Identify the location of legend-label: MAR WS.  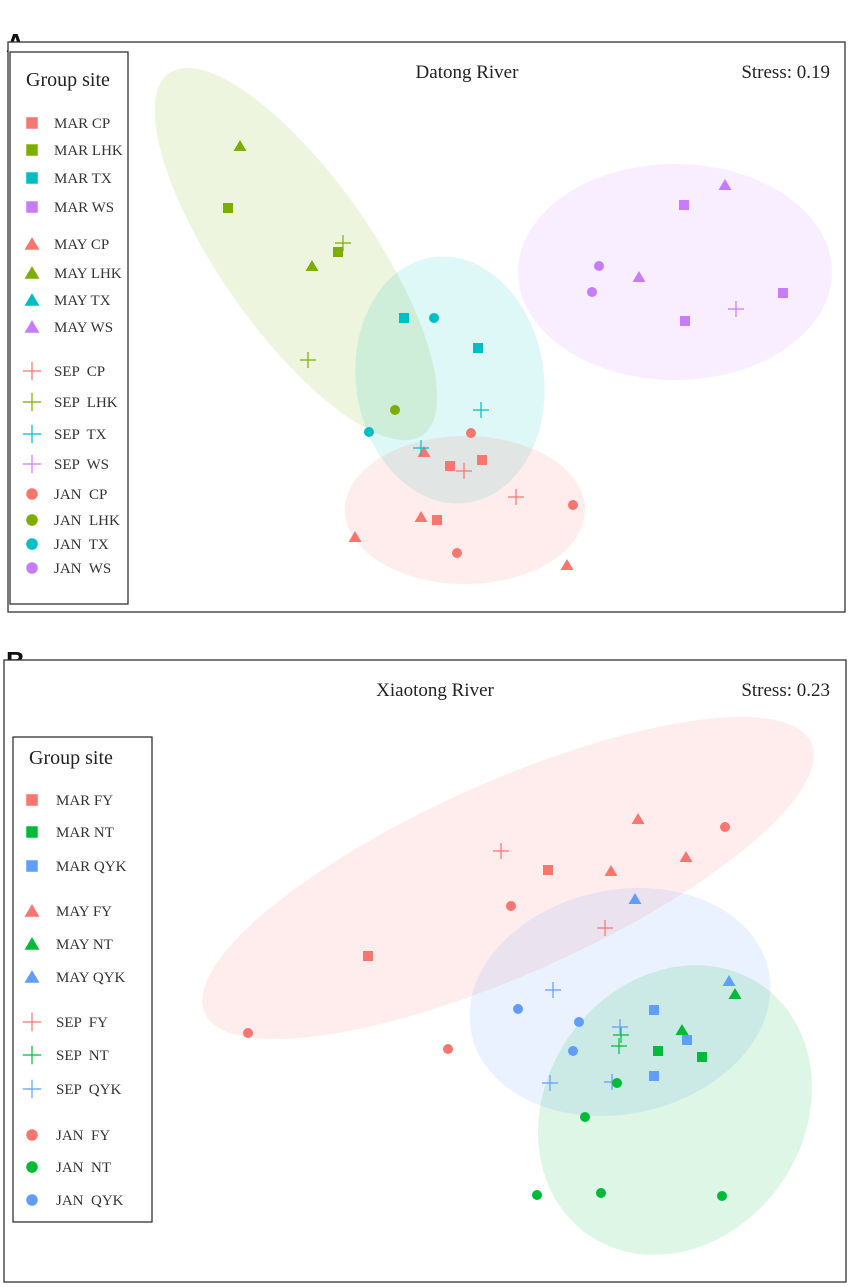
(84, 208).